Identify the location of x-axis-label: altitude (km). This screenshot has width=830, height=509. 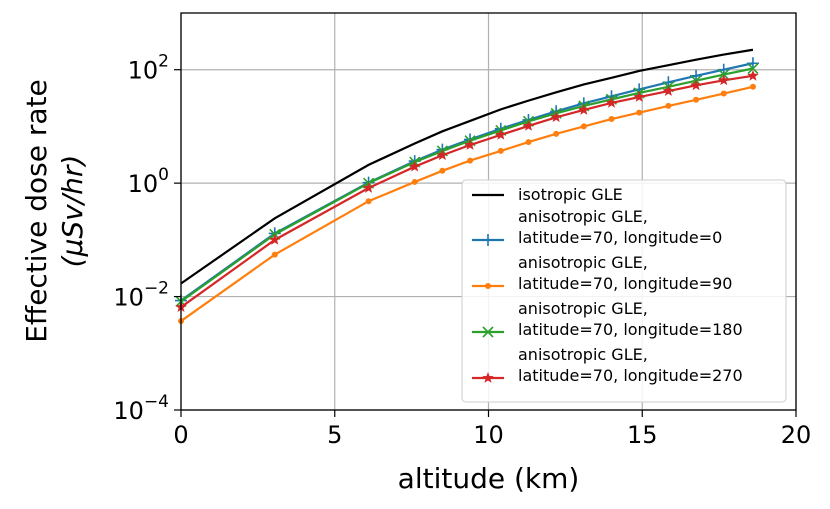
(489, 478).